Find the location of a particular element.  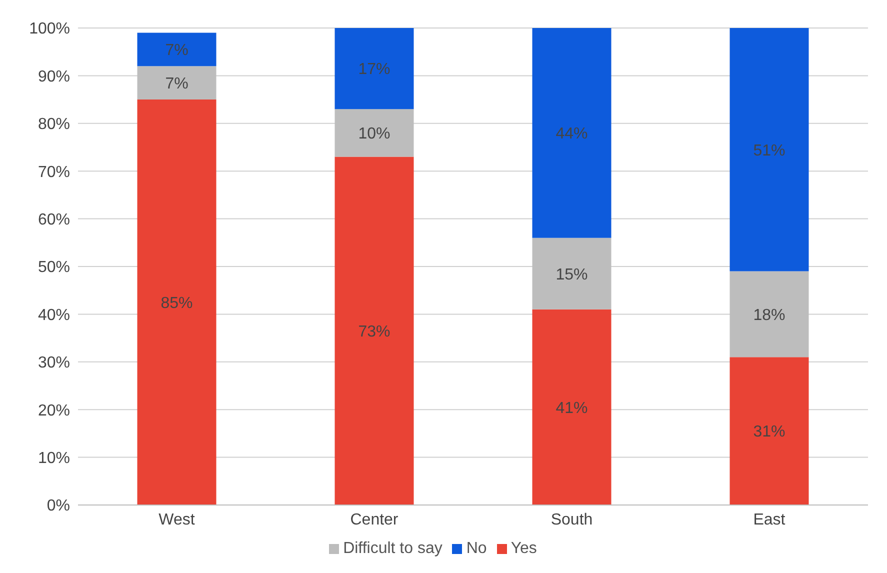

y-tick-label: 30% is located at coordinates (54, 363).